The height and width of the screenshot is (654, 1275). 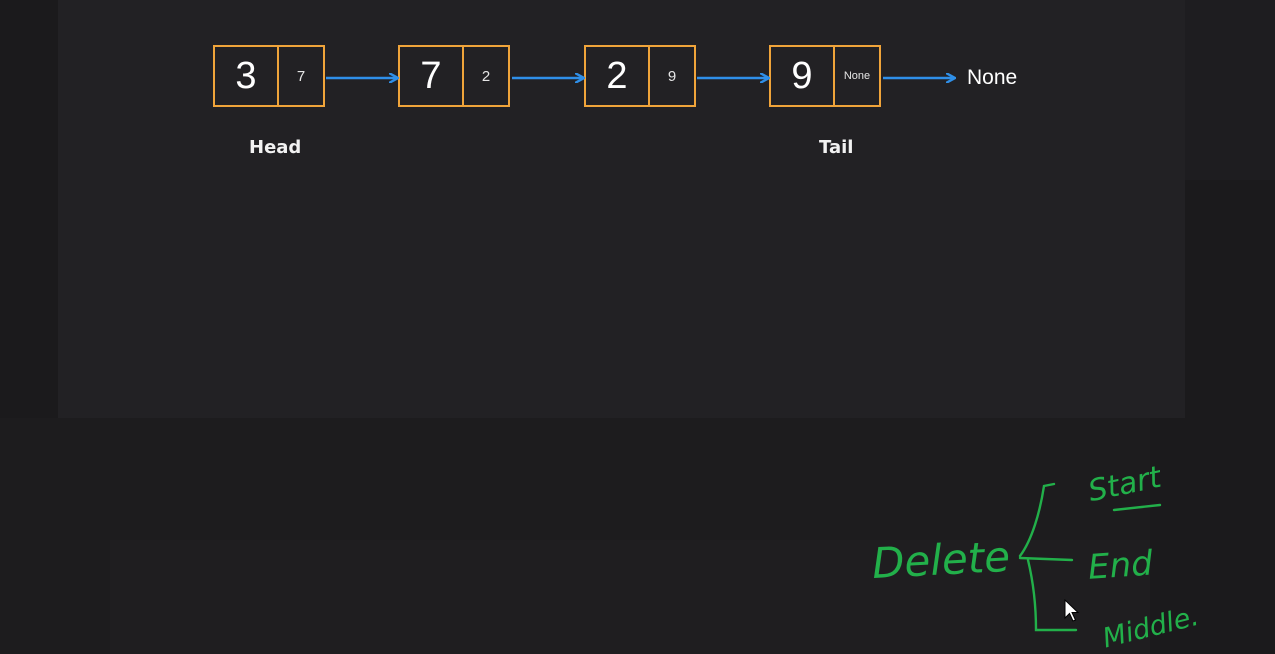 I want to click on node-1-next: 7, so click(x=301, y=76).